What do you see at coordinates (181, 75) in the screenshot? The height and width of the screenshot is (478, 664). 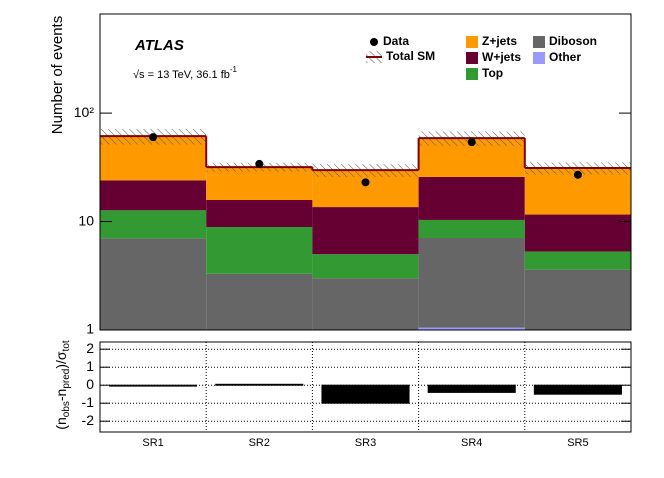 I see `annotation-text: √s = 13 TeV, 36.1 fb` at bounding box center [181, 75].